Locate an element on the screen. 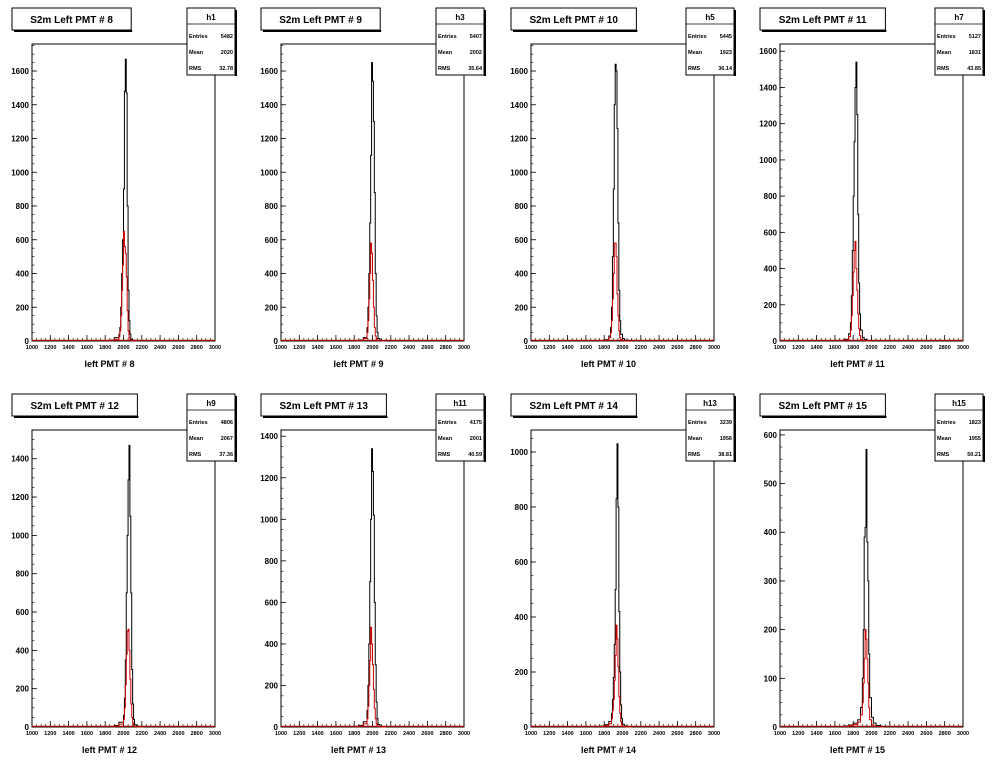 This screenshot has height=772, width=996. stats-rms-value: 43.85 is located at coordinates (974, 69).